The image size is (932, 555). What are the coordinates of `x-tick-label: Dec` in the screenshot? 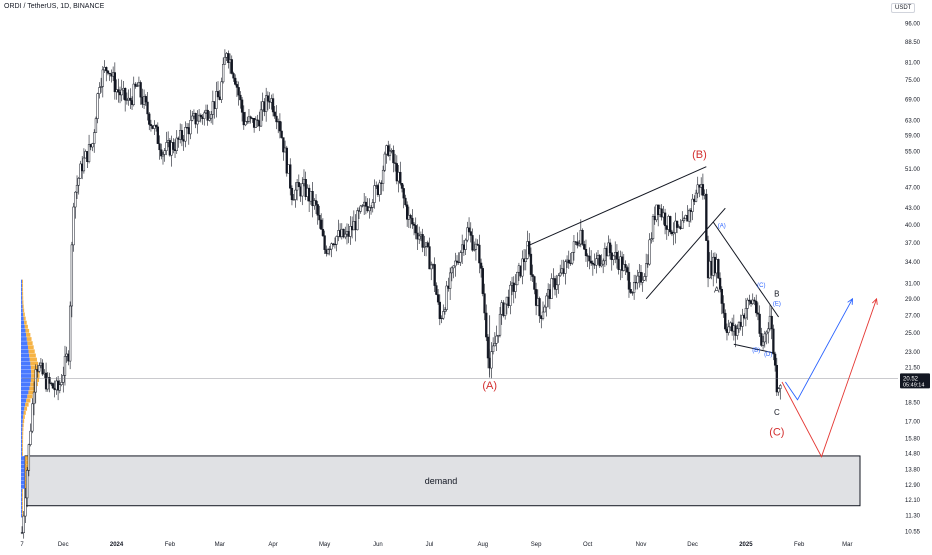 It's located at (692, 545).